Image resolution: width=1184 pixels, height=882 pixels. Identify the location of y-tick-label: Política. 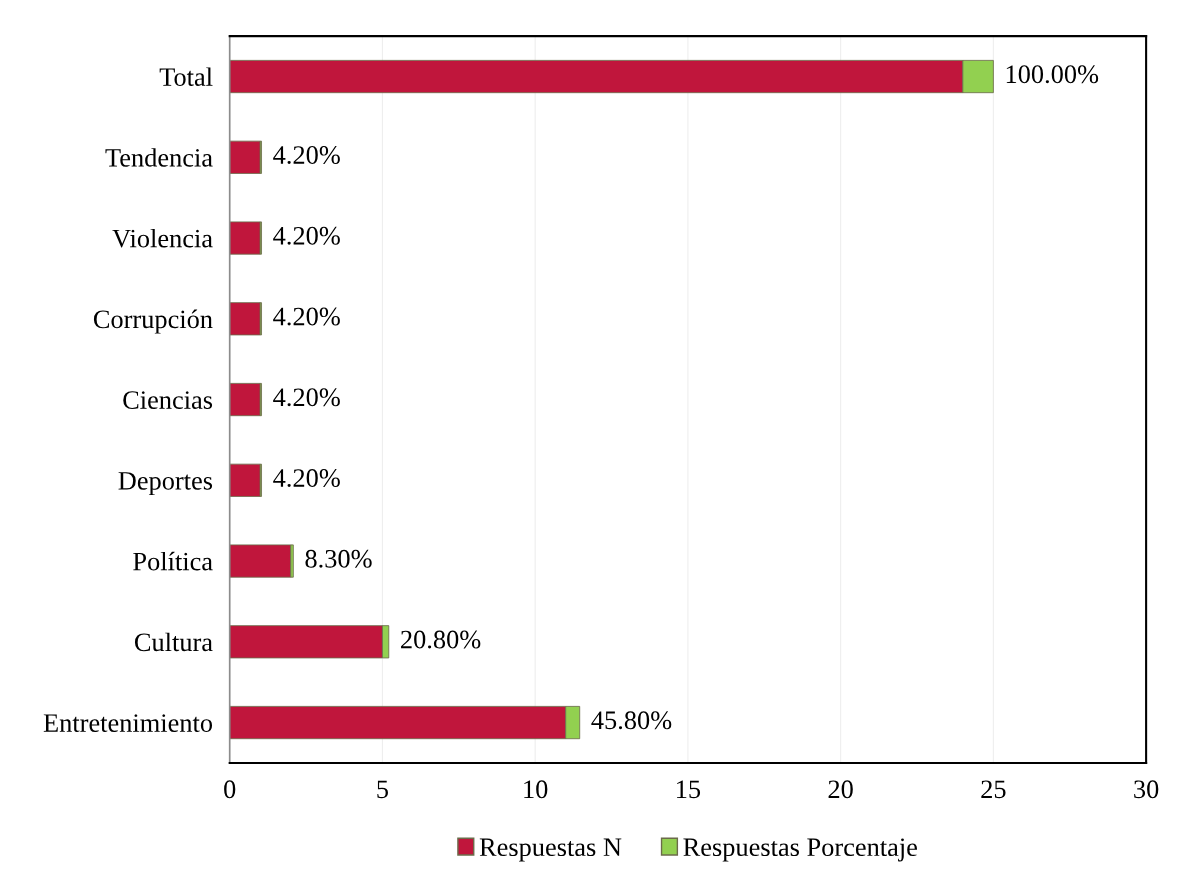
(173, 561).